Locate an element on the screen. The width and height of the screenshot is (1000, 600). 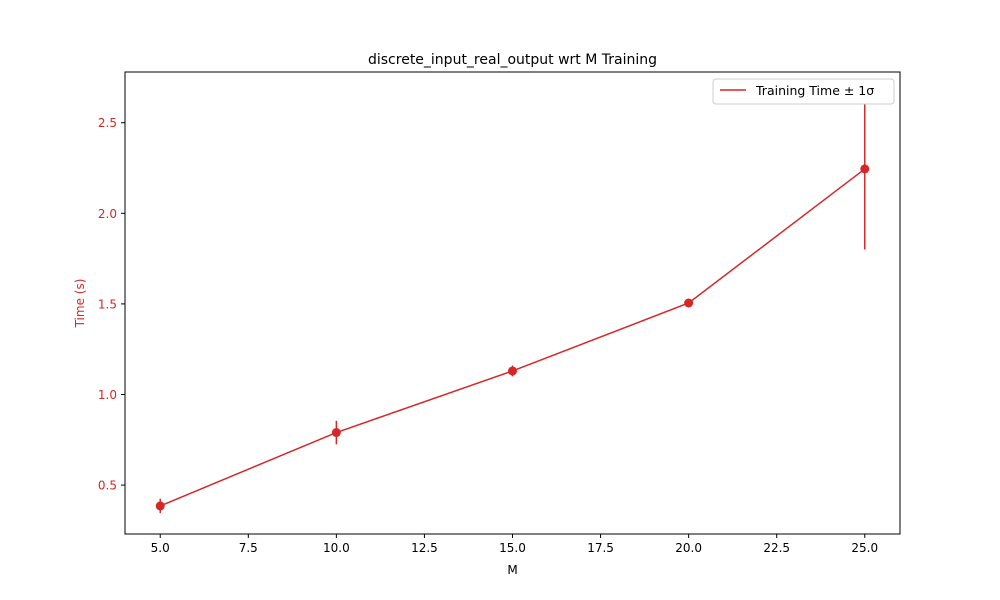
x-tick-label: 20.0 is located at coordinates (688, 548).